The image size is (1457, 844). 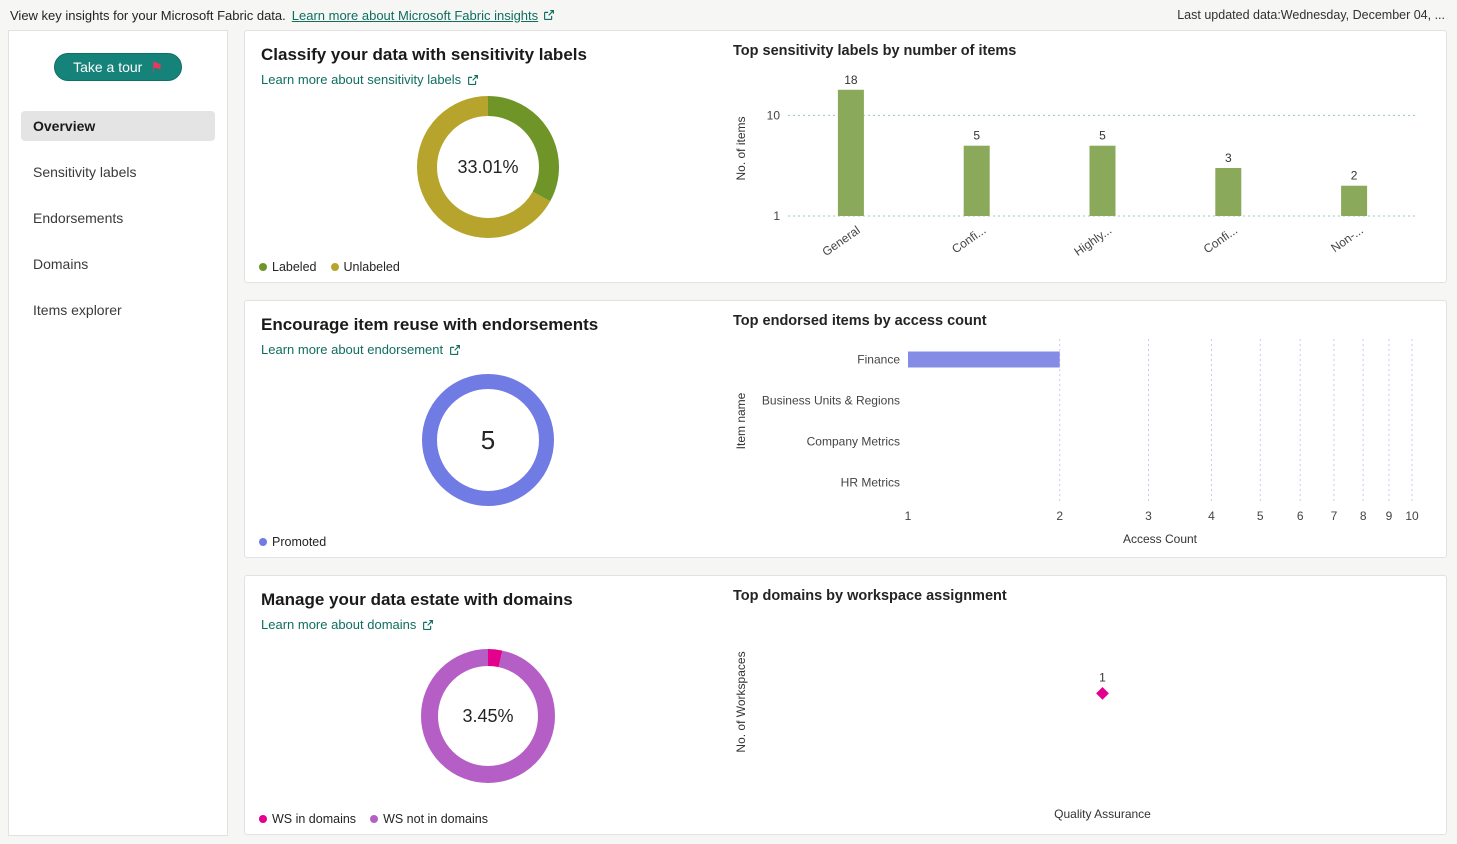 What do you see at coordinates (118, 126) in the screenshot?
I see `sidebar-item-overview: Overview` at bounding box center [118, 126].